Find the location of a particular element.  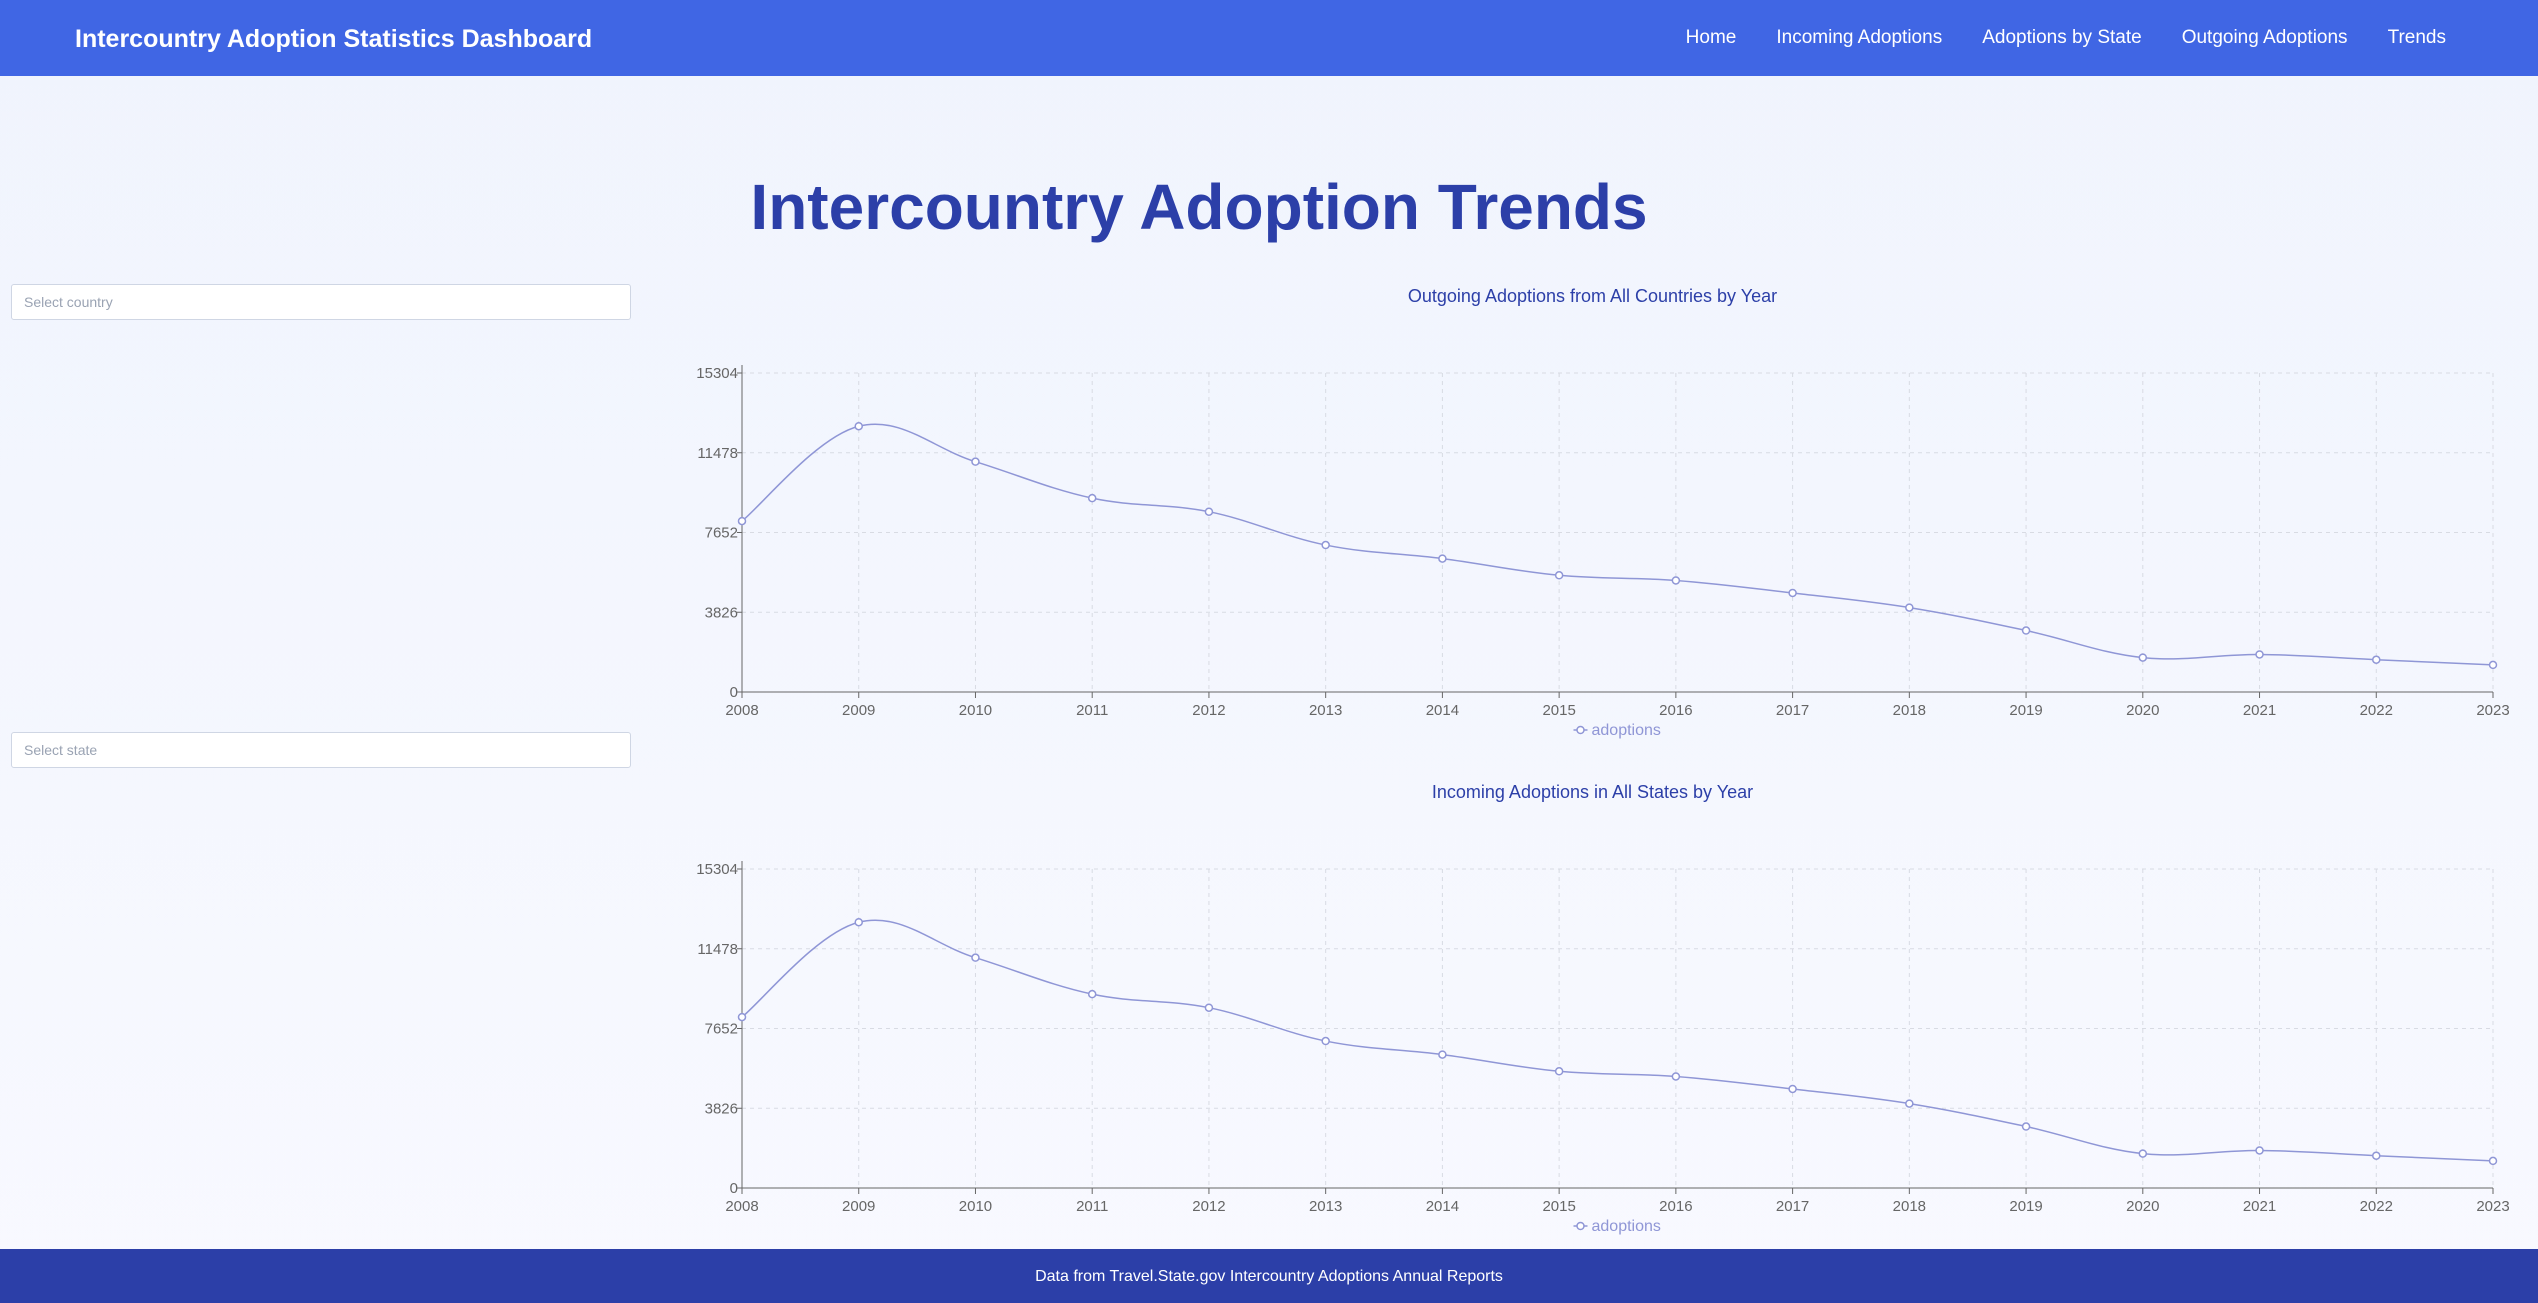

nav-home: Home is located at coordinates (1711, 37).